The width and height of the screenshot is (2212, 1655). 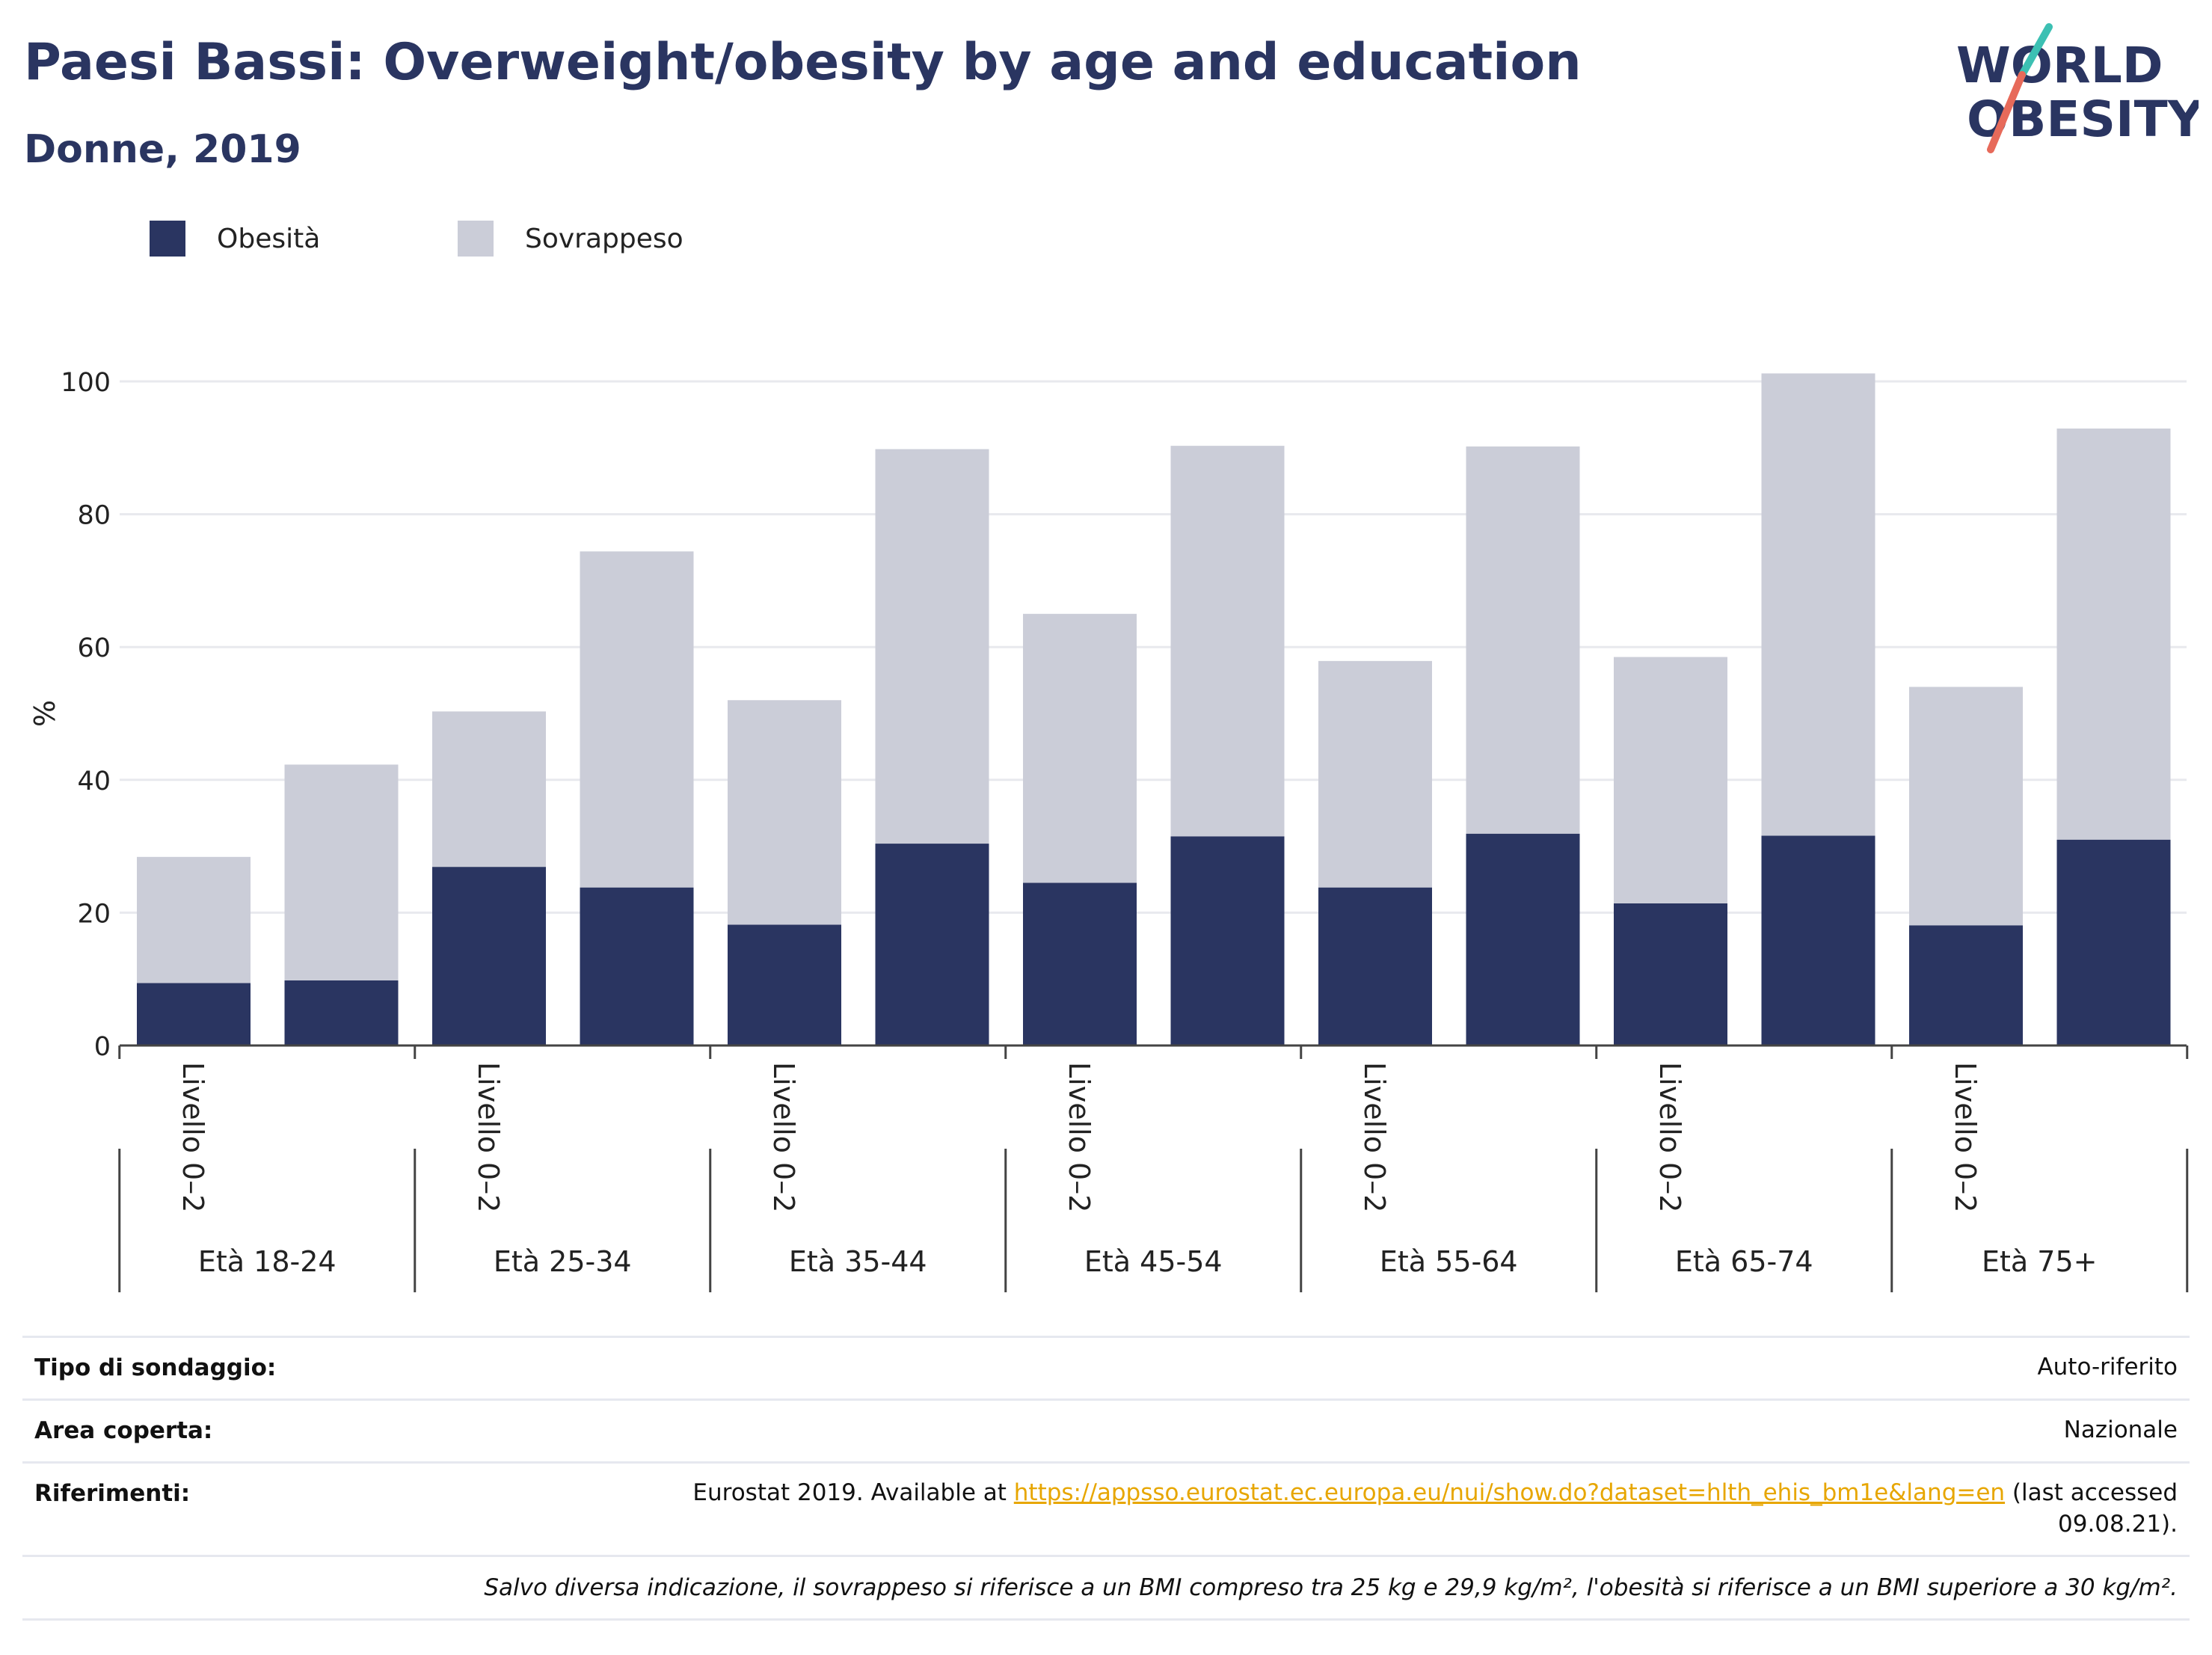 I want to click on legend-swatch-sovrappeso, so click(x=476, y=239).